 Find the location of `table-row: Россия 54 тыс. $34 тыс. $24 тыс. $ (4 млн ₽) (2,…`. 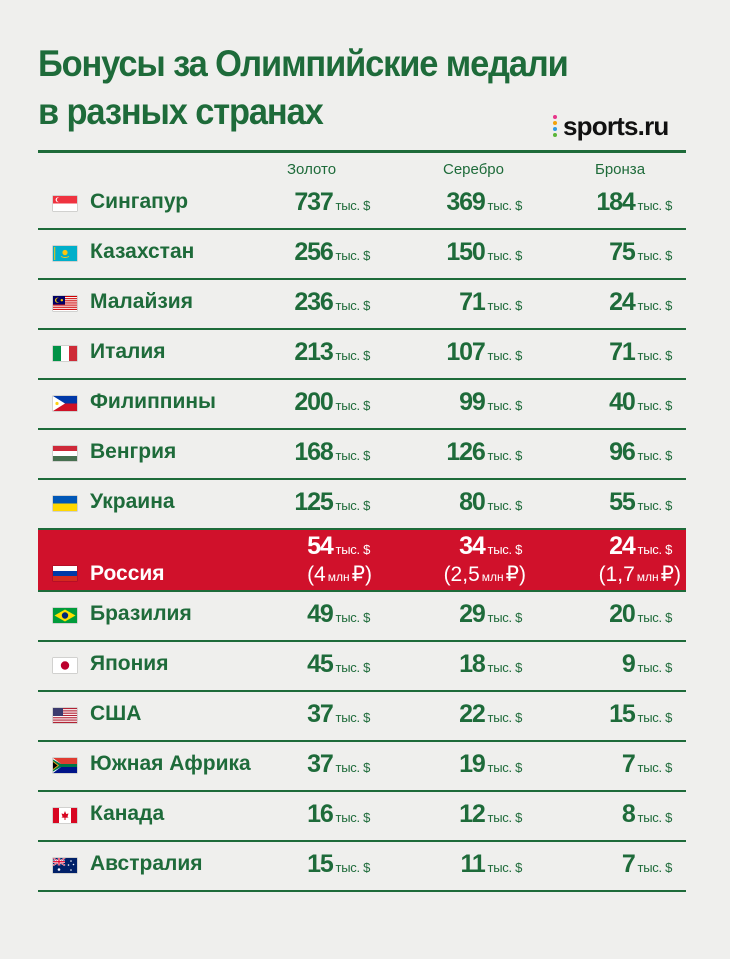

table-row: Россия 54 тыс. $34 тыс. $24 тыс. $ (4 млн ₽) (2,… is located at coordinates (362, 561).